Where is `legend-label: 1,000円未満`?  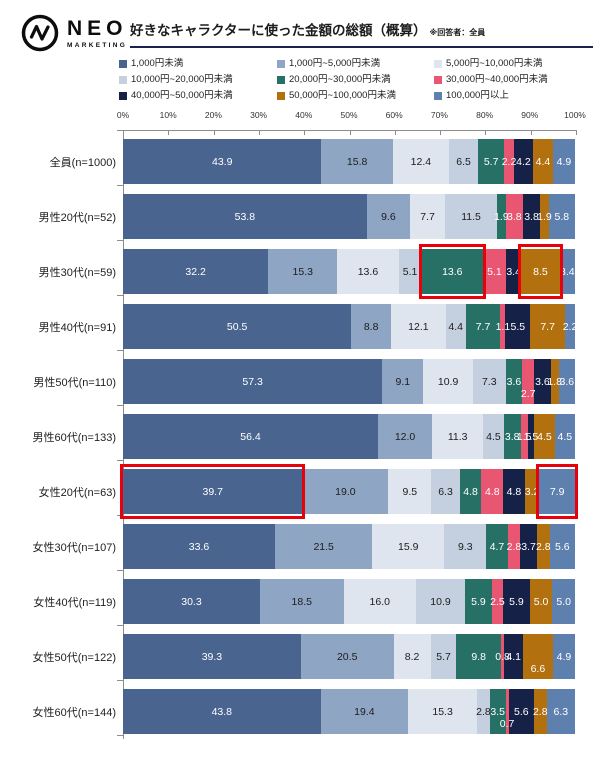 legend-label: 1,000円未満 is located at coordinates (157, 63).